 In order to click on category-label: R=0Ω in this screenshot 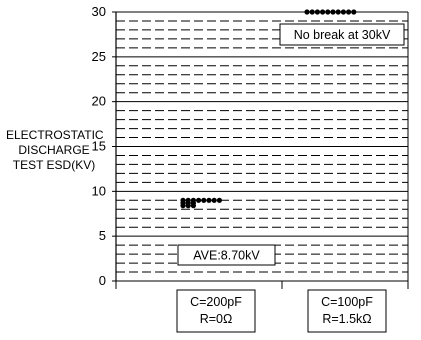, I will do `click(216, 319)`.